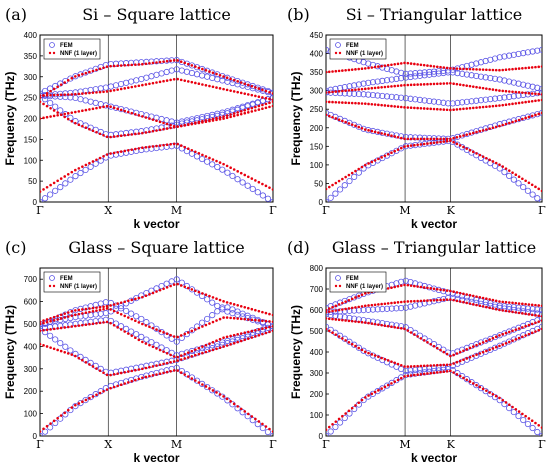  What do you see at coordinates (317, 394) in the screenshot?
I see `y-tick-label: 200` at bounding box center [317, 394].